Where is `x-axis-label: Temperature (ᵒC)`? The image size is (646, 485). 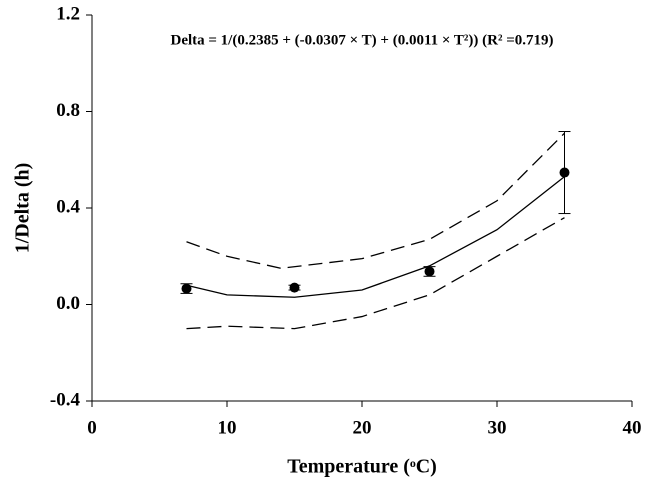 x-axis-label: Temperature (ᵒC) is located at coordinates (362, 467).